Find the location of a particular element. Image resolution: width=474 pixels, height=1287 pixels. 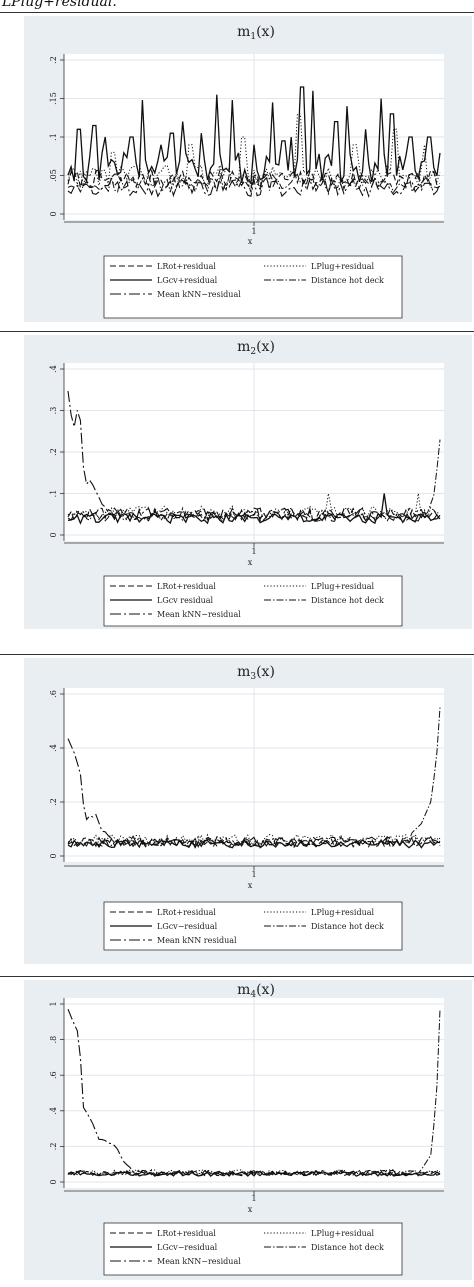

chart-title: m4(x) is located at coordinates (256, 991).